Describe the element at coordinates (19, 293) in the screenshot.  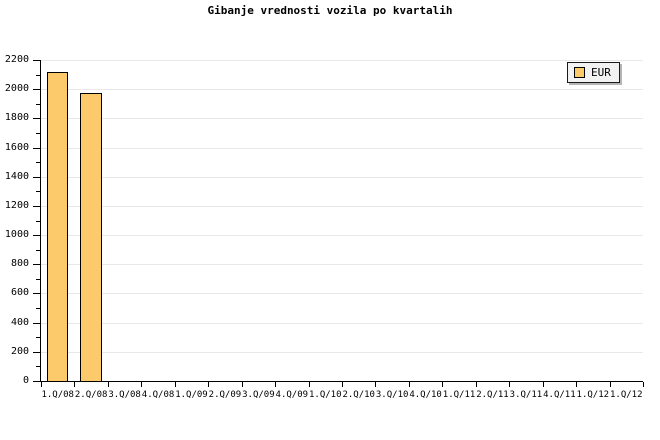
I see `y-axis-tick-label: 600` at that location.